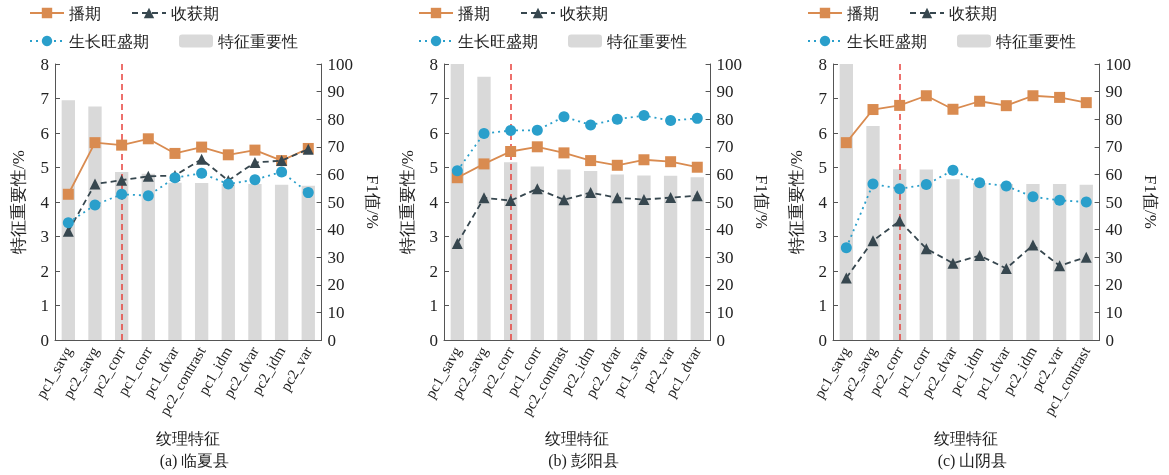 The width and height of the screenshot is (1169, 475). What do you see at coordinates (729, 64) in the screenshot?
I see `y2-tick-label: 100` at bounding box center [729, 64].